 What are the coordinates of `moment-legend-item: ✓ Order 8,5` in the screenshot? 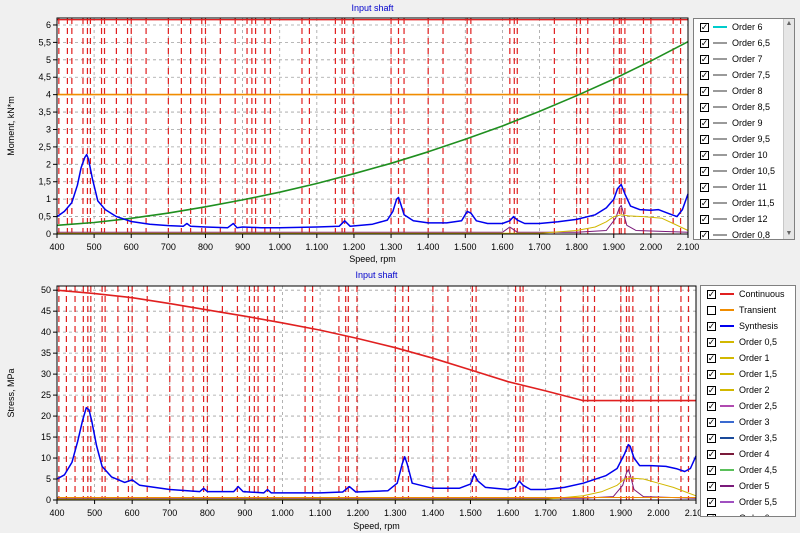 It's located at (744, 107).